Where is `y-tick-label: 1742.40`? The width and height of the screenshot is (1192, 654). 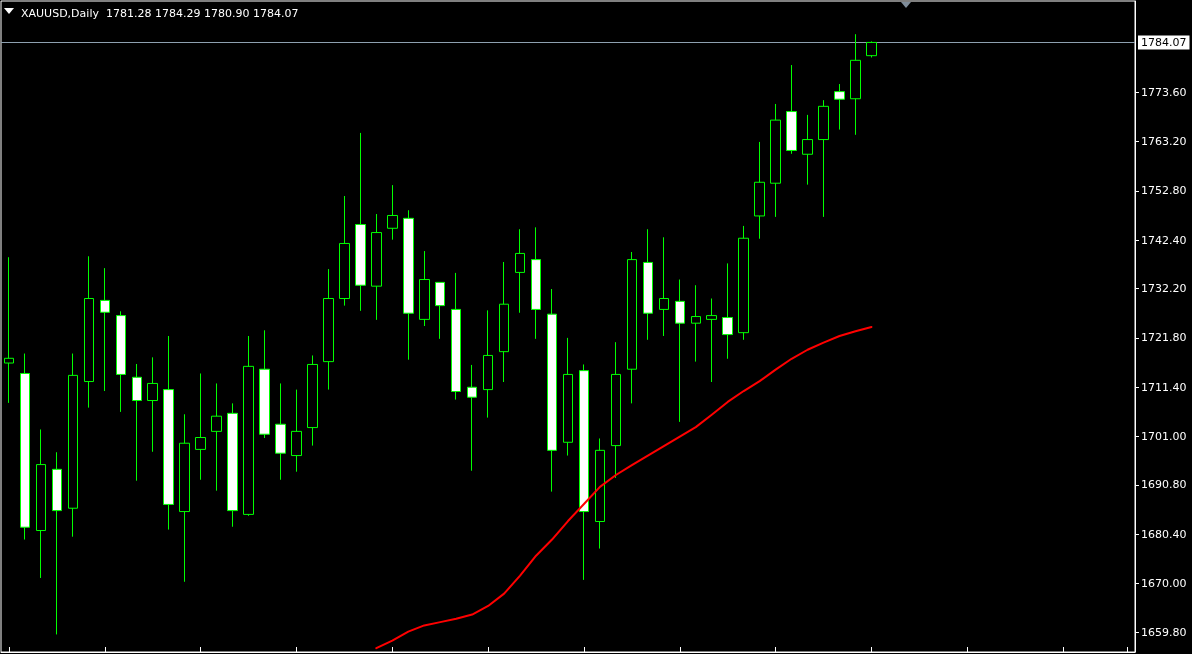
y-tick-label: 1742.40 is located at coordinates (1164, 240).